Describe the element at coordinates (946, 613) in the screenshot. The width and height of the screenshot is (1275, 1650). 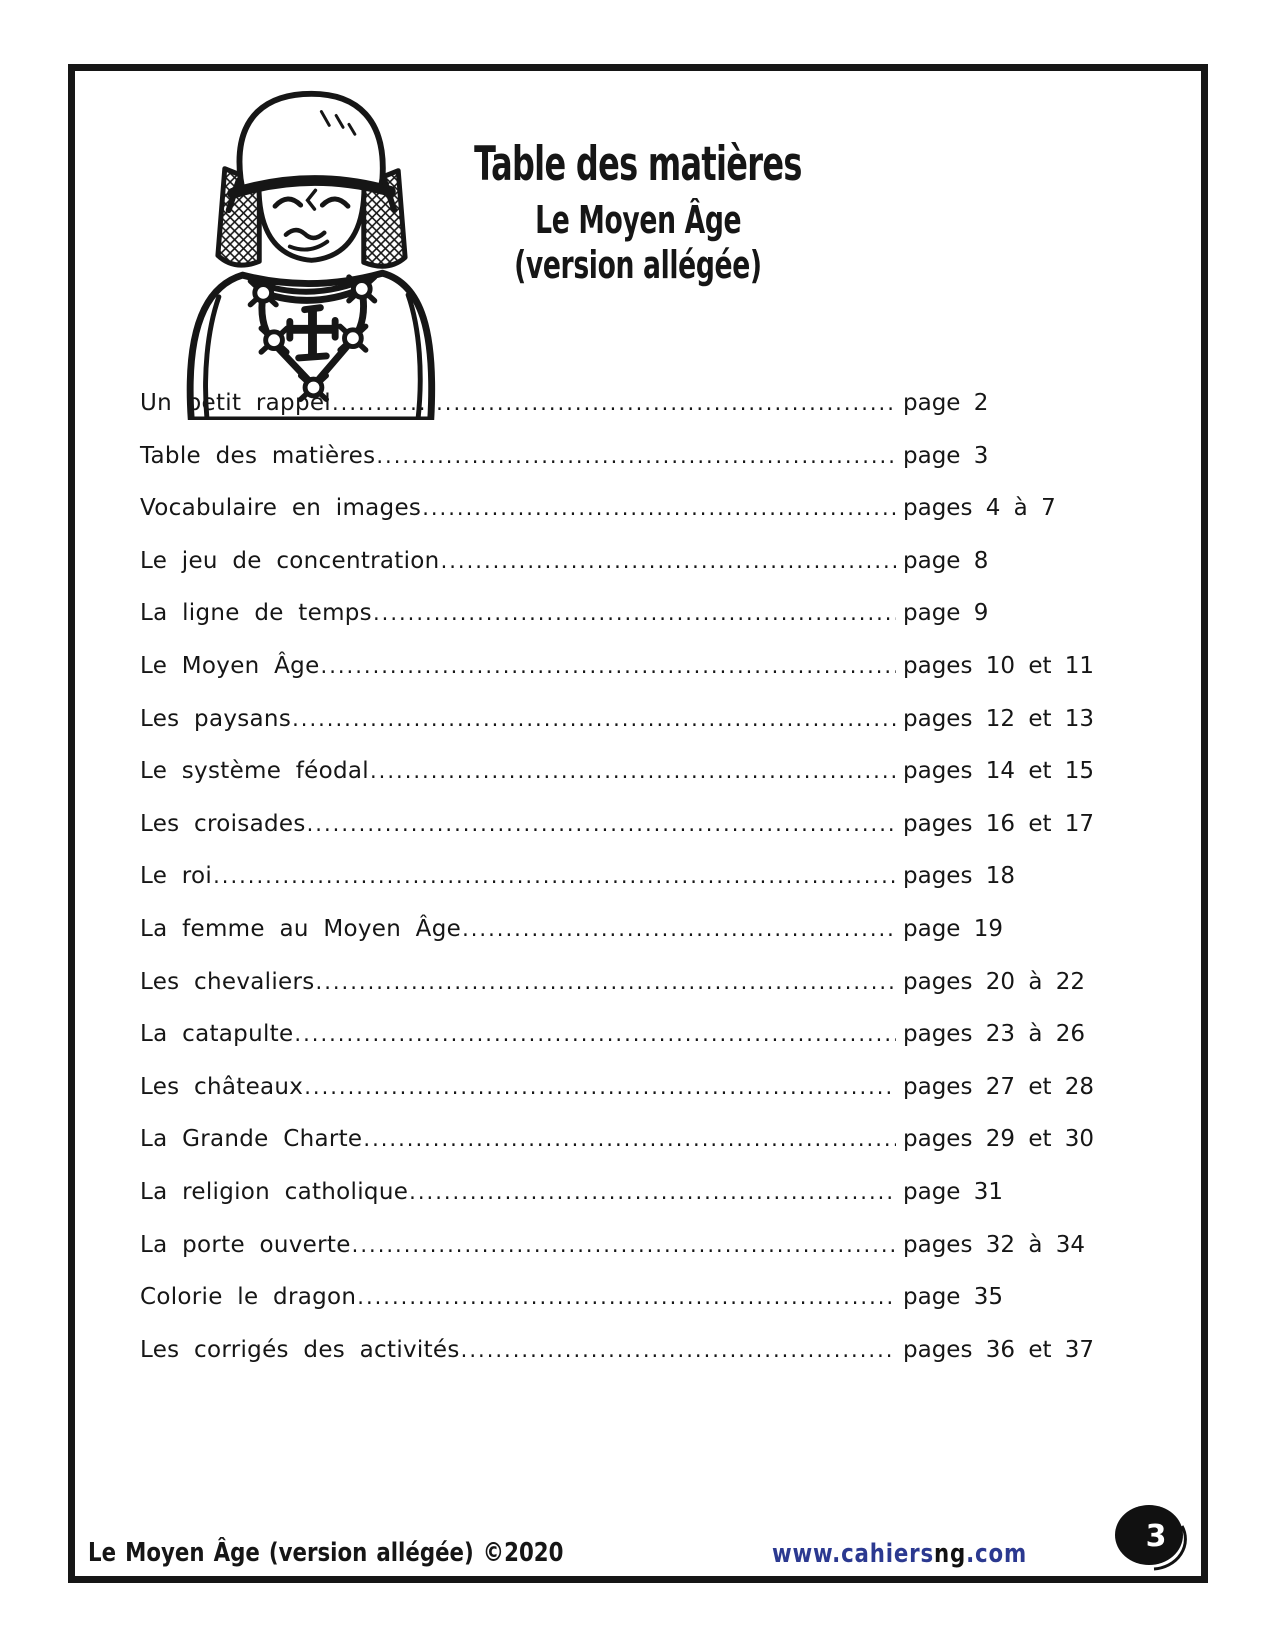
I see `toc-page-ref: page 9` at that location.